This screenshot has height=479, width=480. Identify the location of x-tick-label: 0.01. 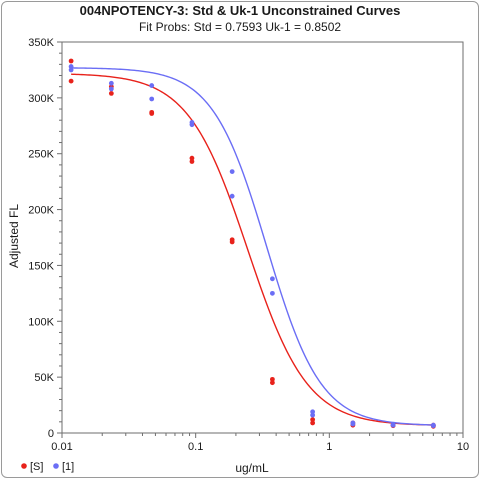
(61, 447).